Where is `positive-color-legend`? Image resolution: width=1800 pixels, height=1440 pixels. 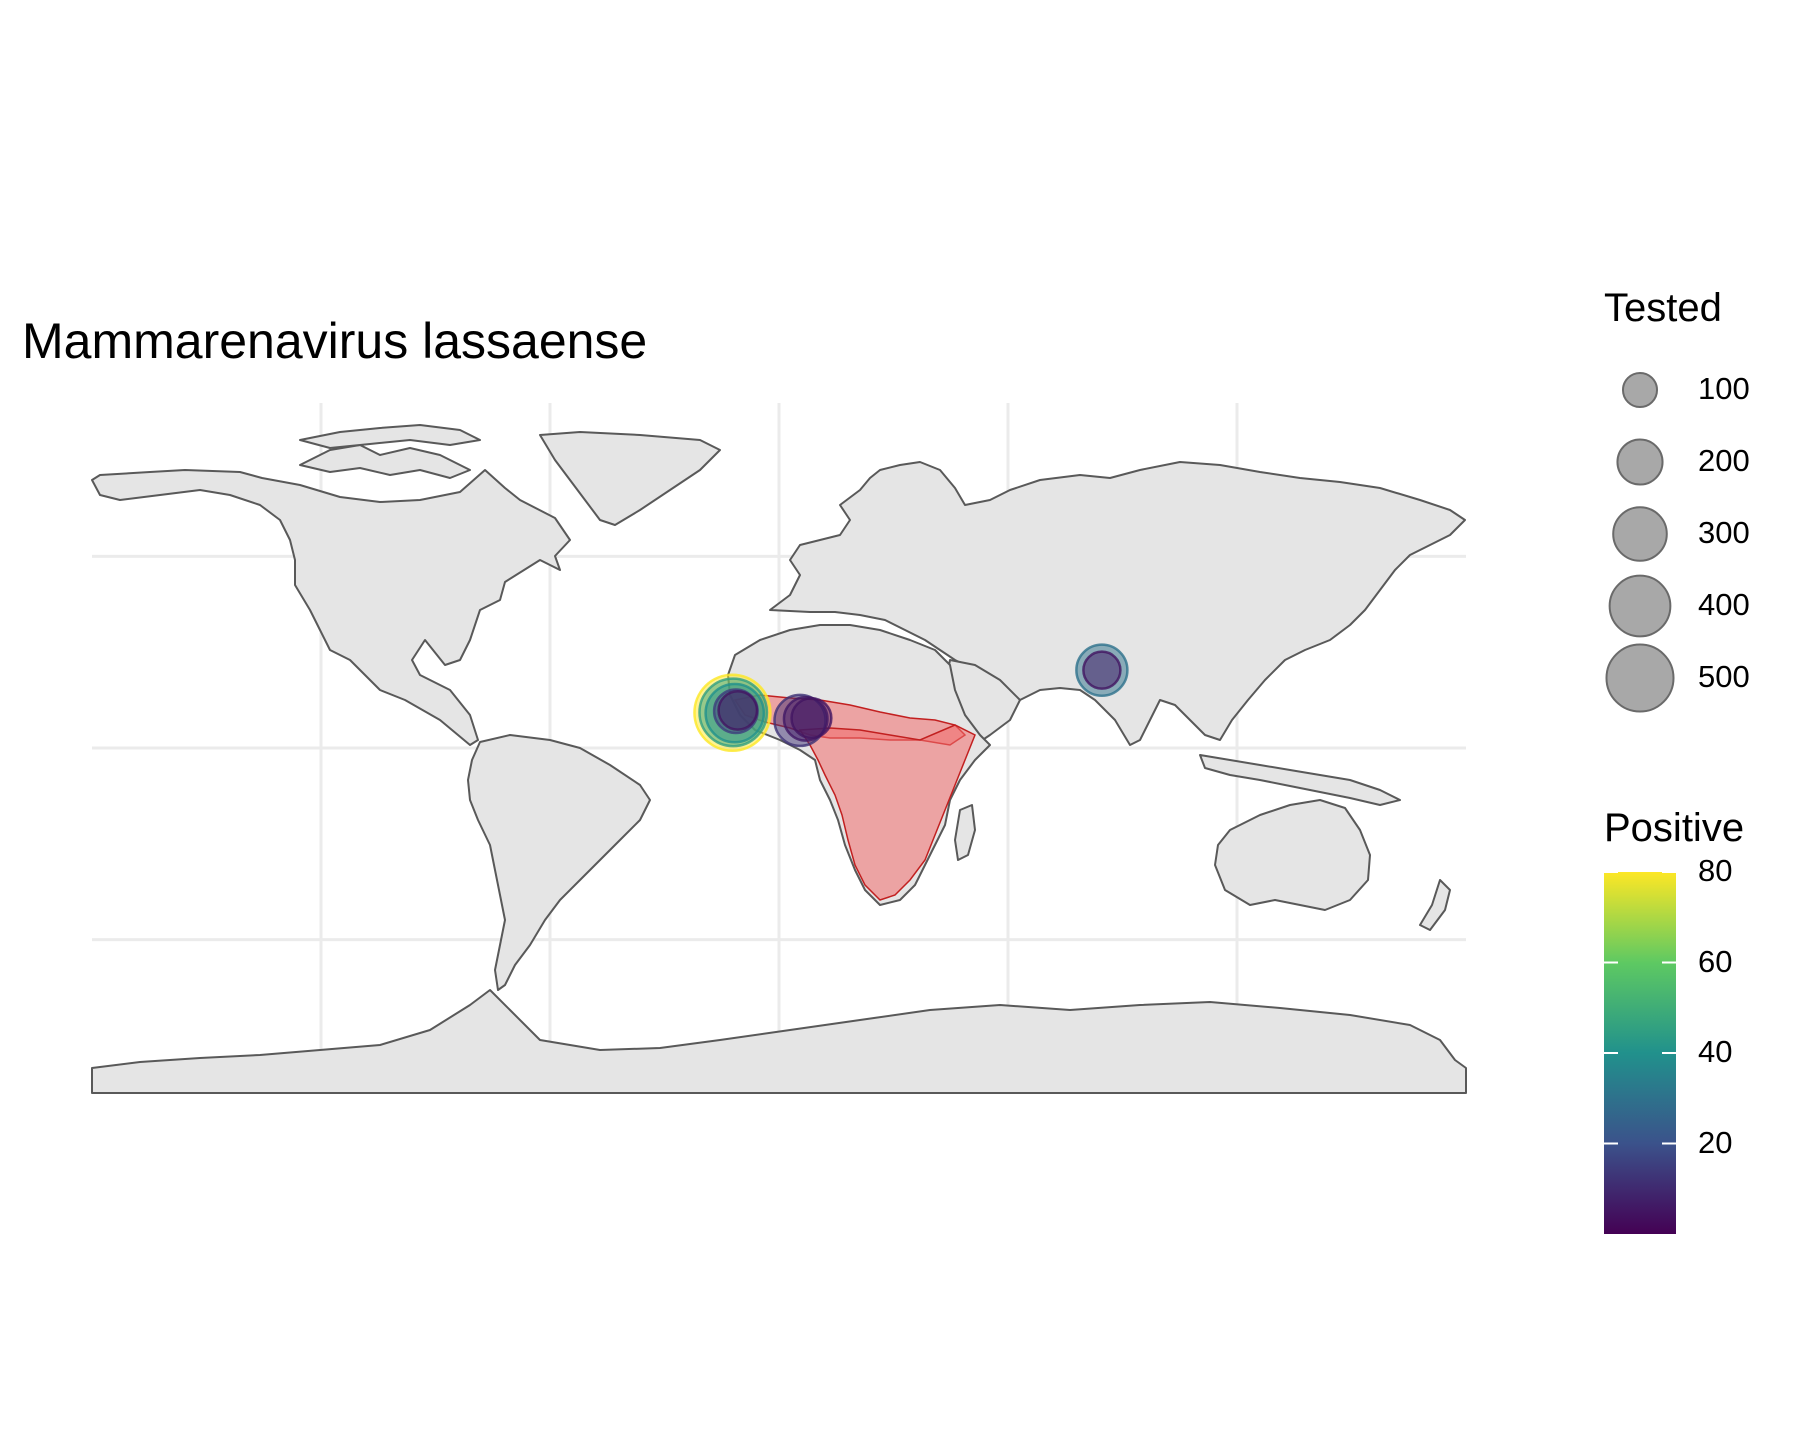 positive-color-legend is located at coordinates (1640, 1052).